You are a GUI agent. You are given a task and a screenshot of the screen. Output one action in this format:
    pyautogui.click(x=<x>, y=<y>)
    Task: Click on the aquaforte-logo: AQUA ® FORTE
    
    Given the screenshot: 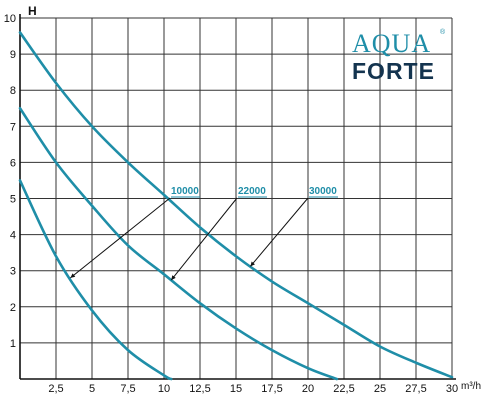 What is the action you would take?
    pyautogui.click(x=399, y=56)
    